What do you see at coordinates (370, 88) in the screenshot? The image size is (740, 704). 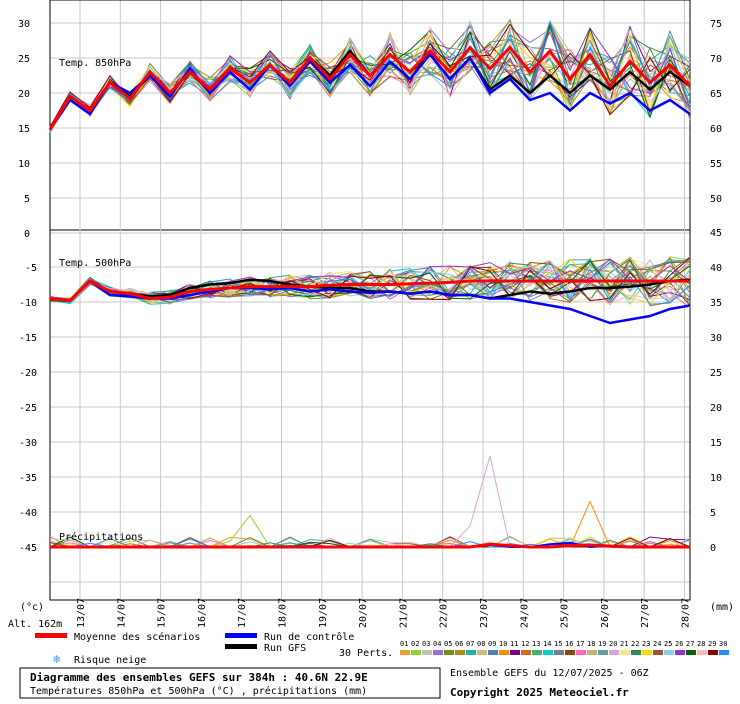 I see `t850-mean-line` at bounding box center [370, 88].